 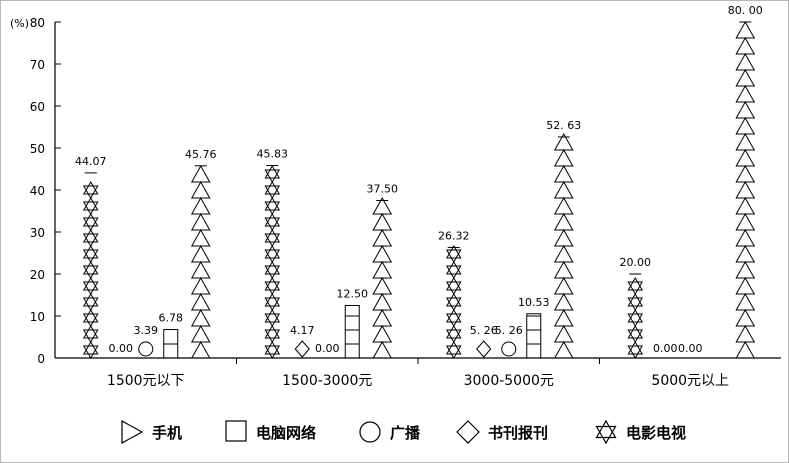 I want to click on legend-label: 电影电视, so click(x=656, y=433).